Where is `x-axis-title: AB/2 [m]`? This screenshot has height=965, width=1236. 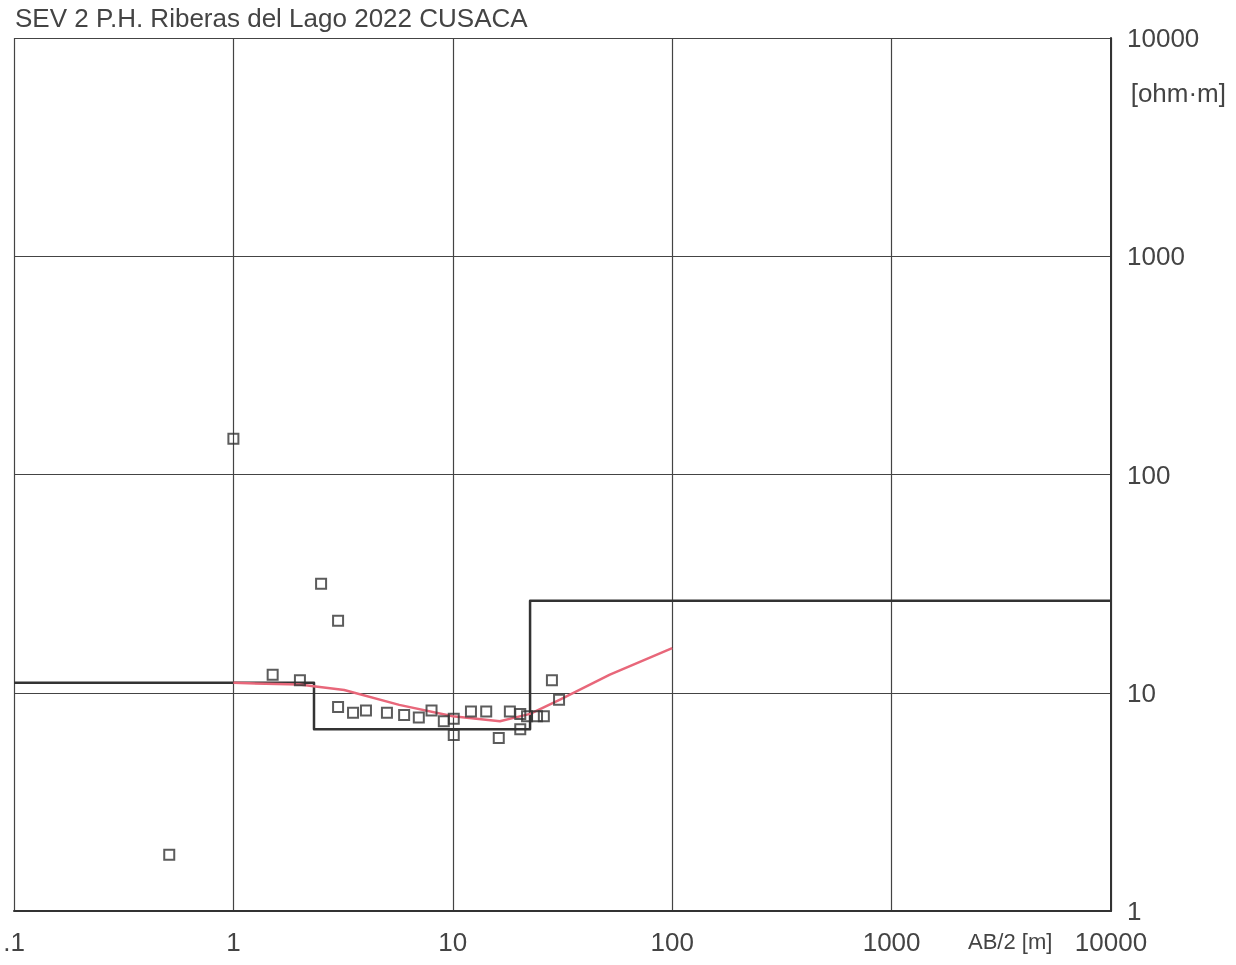
x-axis-title: AB/2 [m] is located at coordinates (1010, 941).